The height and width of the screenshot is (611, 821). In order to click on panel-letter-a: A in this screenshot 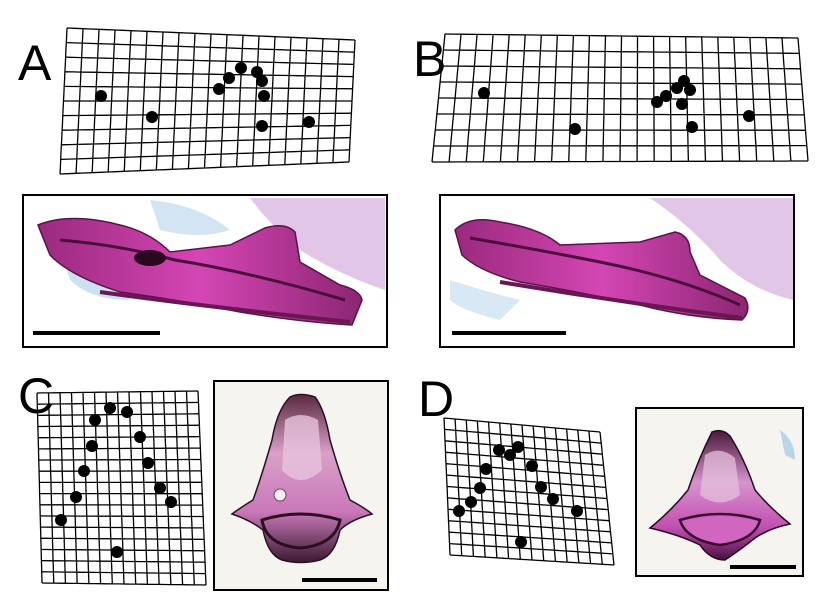, I will do `click(35, 63)`.